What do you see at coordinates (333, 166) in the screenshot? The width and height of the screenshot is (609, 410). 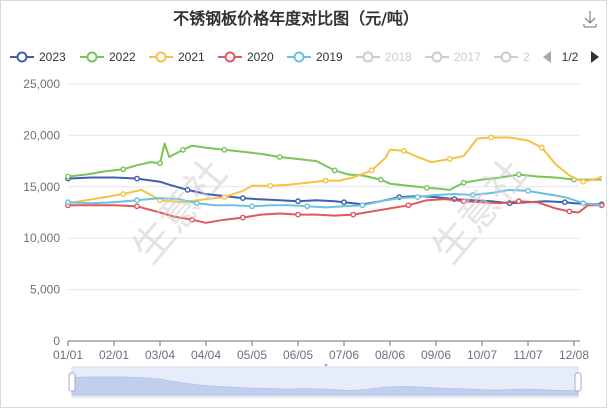 I see `series-2022` at bounding box center [333, 166].